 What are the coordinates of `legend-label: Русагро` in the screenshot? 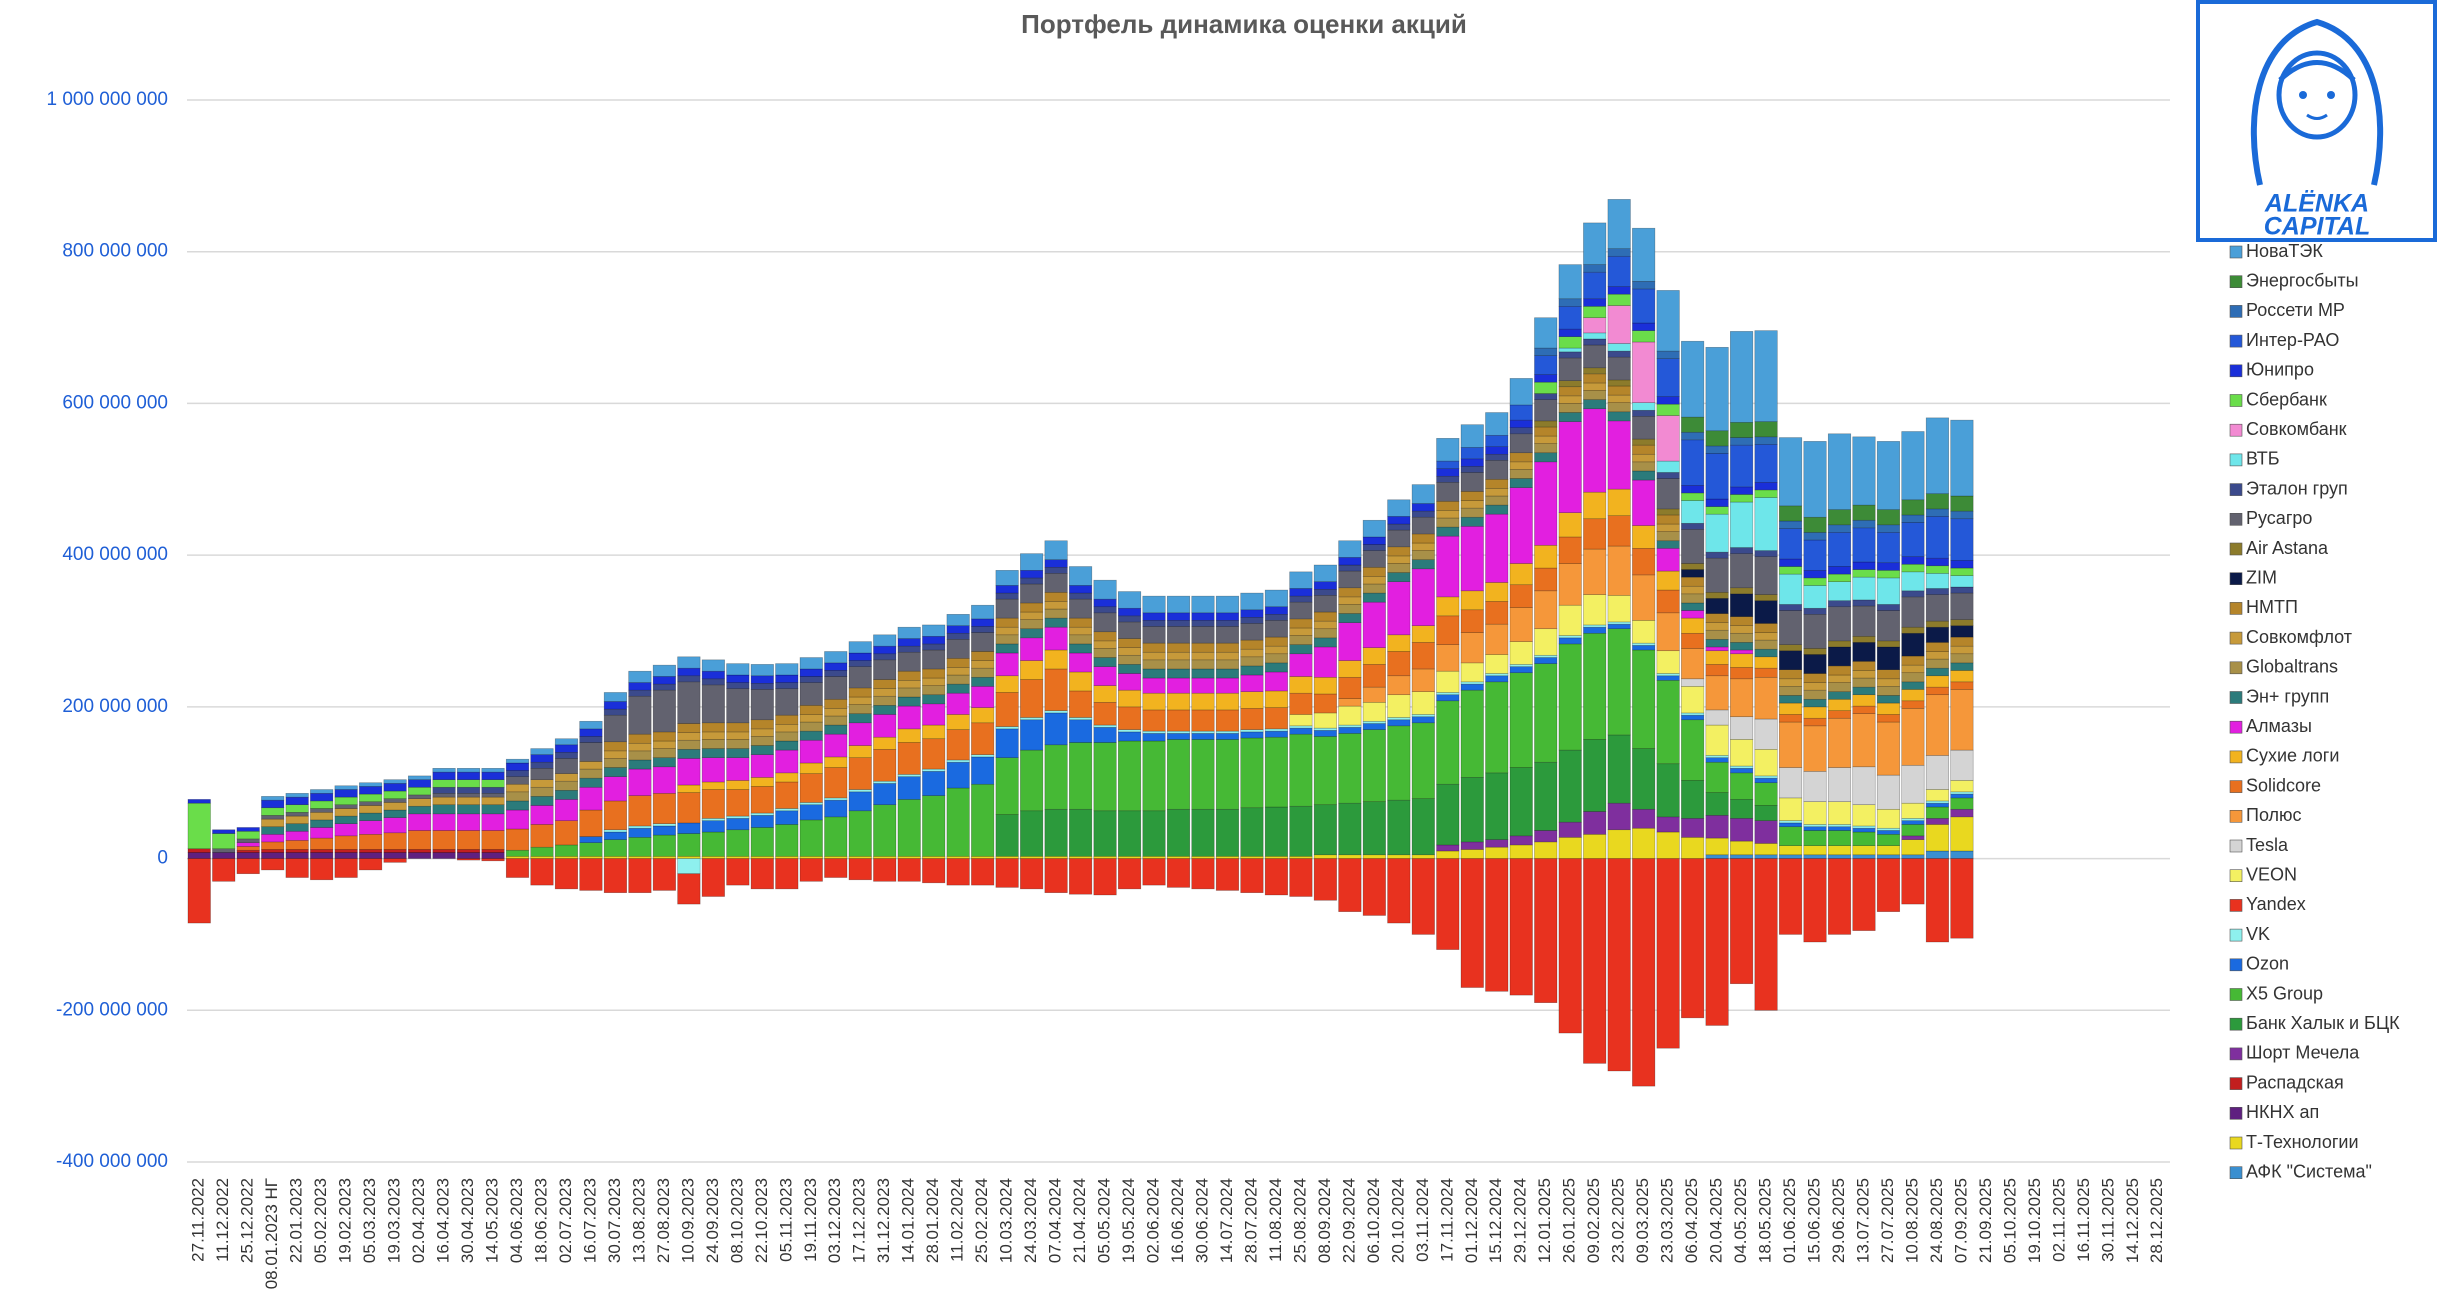 It's located at (2279, 518).